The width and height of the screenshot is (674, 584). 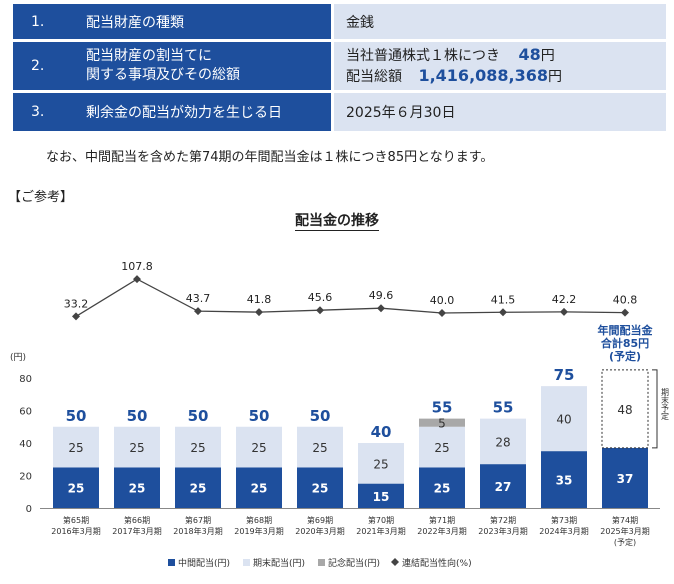 What do you see at coordinates (163, 66) in the screenshot?
I see `row-label: 配当財産の割当てに 関する事項及びその総額` at bounding box center [163, 66].